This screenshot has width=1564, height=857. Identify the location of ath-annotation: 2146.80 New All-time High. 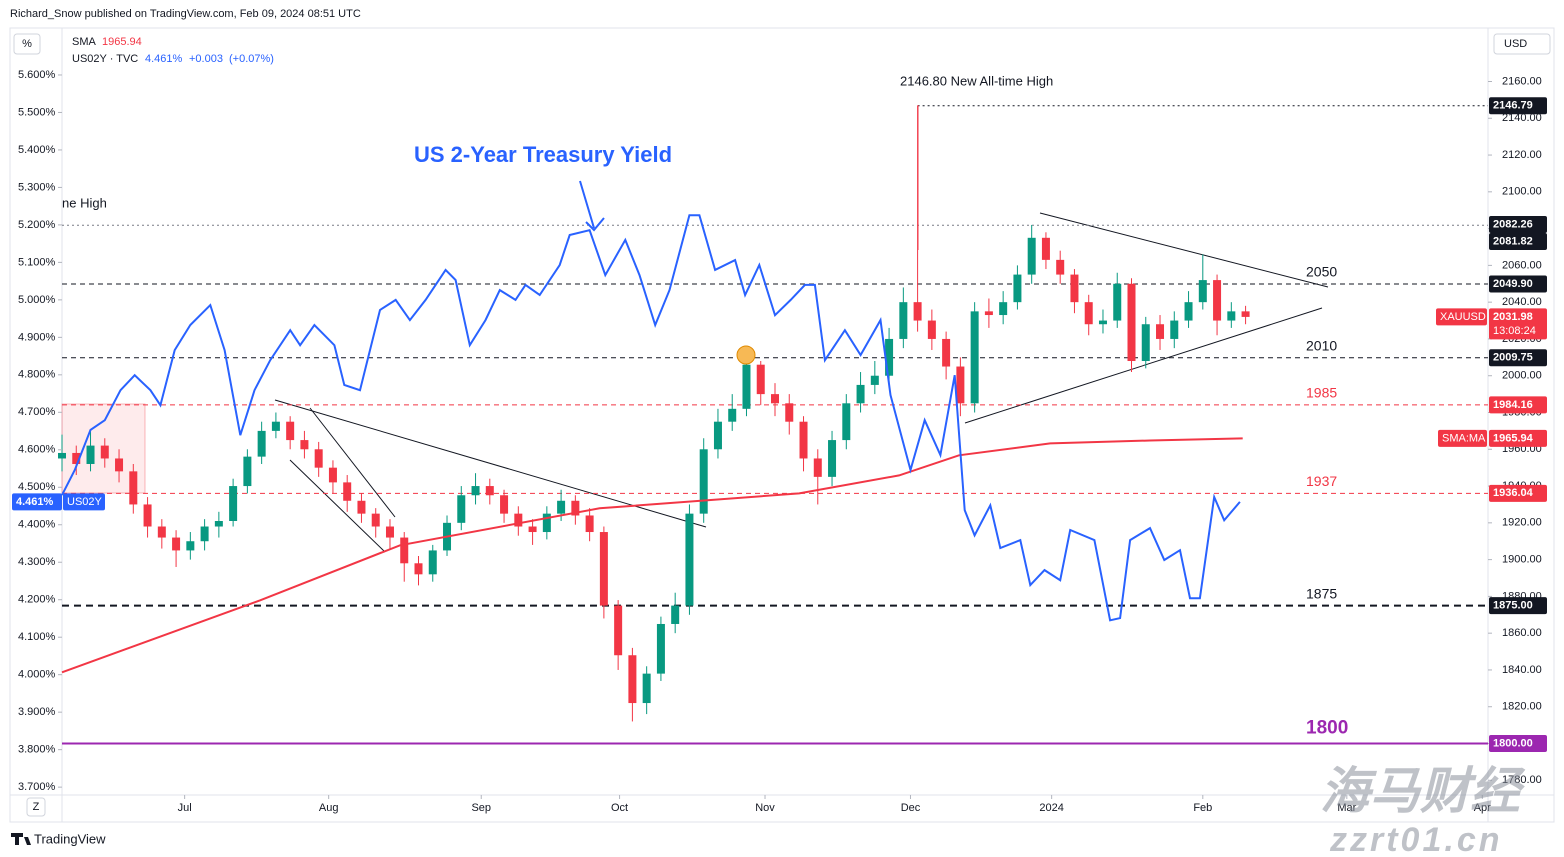
(976, 80).